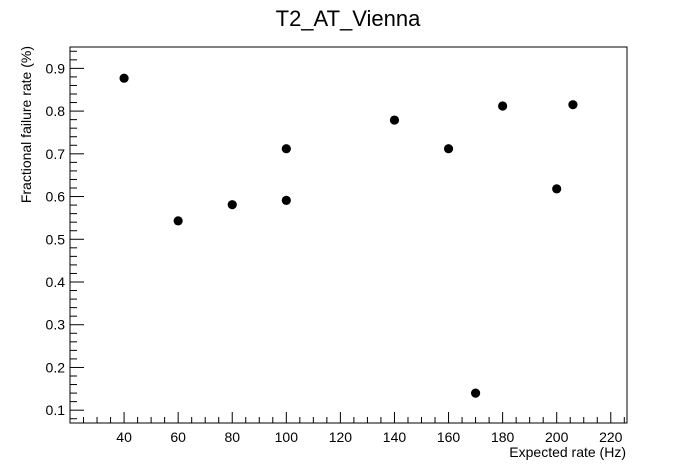  I want to click on x-tick-label: 220, so click(611, 437).